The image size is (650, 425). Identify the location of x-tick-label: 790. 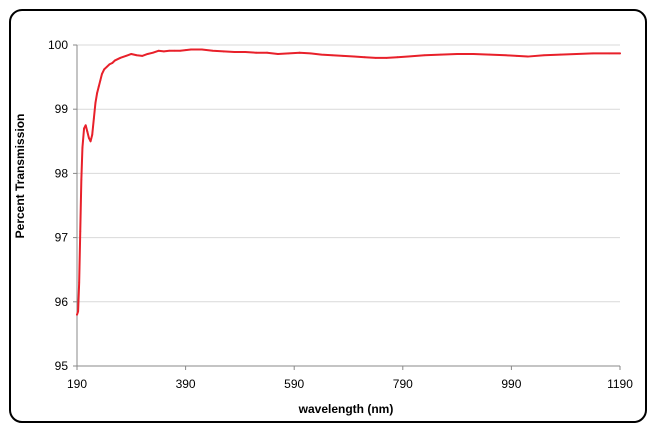
(403, 384).